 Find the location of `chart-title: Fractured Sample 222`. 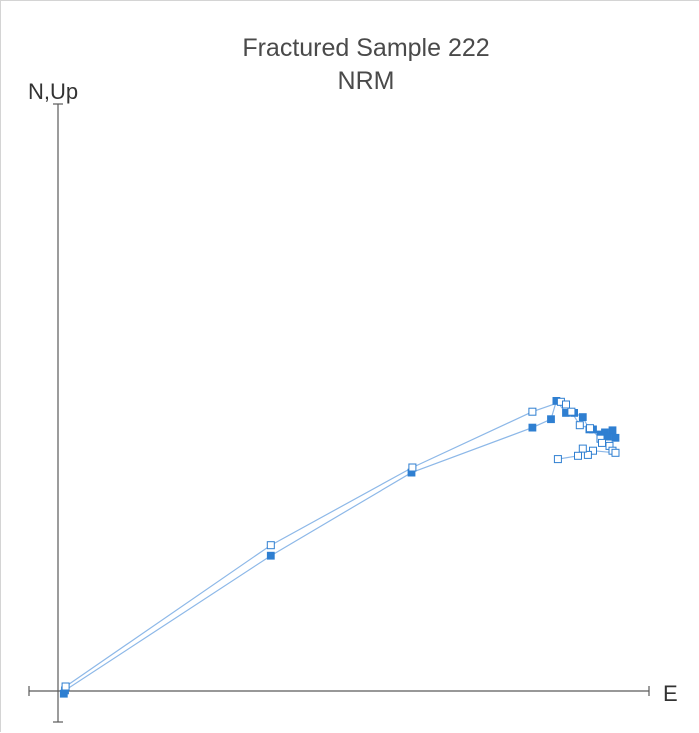

chart-title: Fractured Sample 222 is located at coordinates (365, 48).